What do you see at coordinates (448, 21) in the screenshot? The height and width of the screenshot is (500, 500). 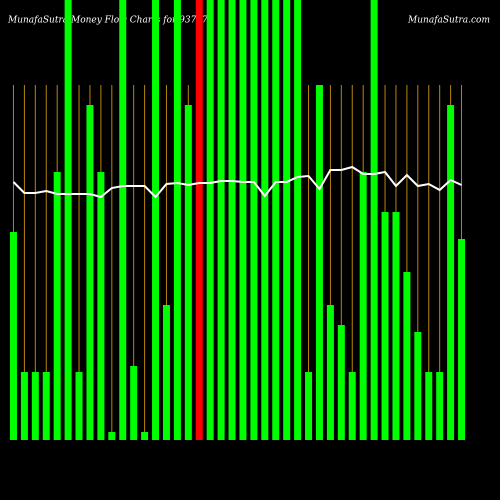 I see `chart-subtitle: MunafaSutra.com` at bounding box center [448, 21].